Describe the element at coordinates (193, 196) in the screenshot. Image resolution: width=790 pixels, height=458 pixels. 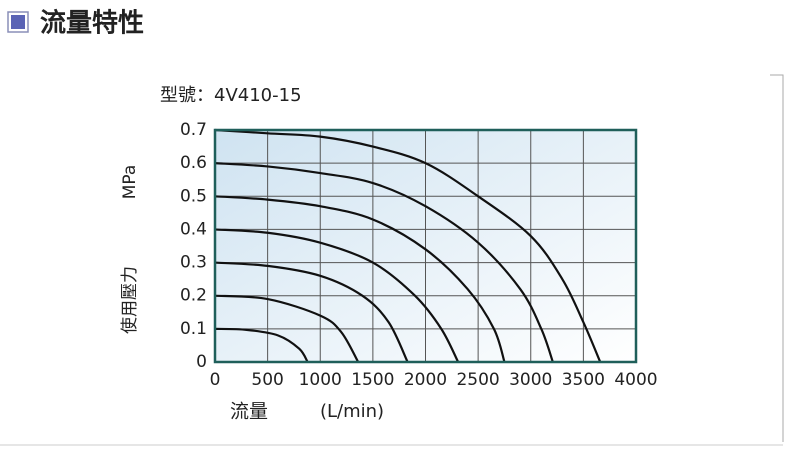
I see `y-tick-label: 0.5` at that location.